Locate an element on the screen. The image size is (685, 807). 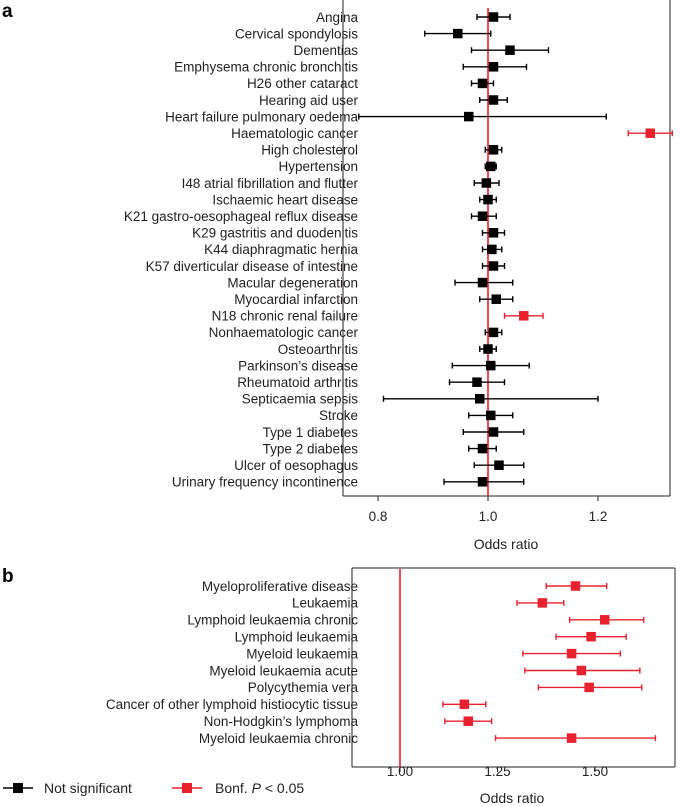
row-polycythemia-vera: Polycythemia vera is located at coordinates (445, 687).